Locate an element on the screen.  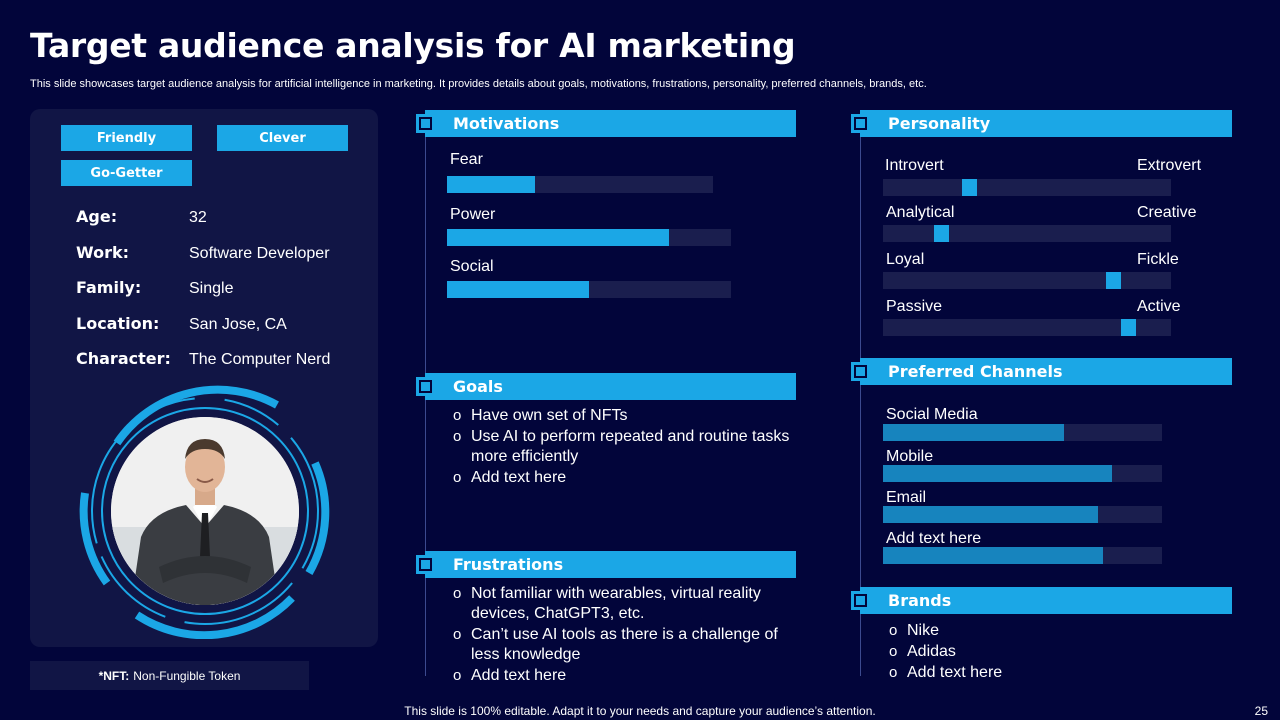
section-brands-header: Brands is located at coordinates (1041, 600).